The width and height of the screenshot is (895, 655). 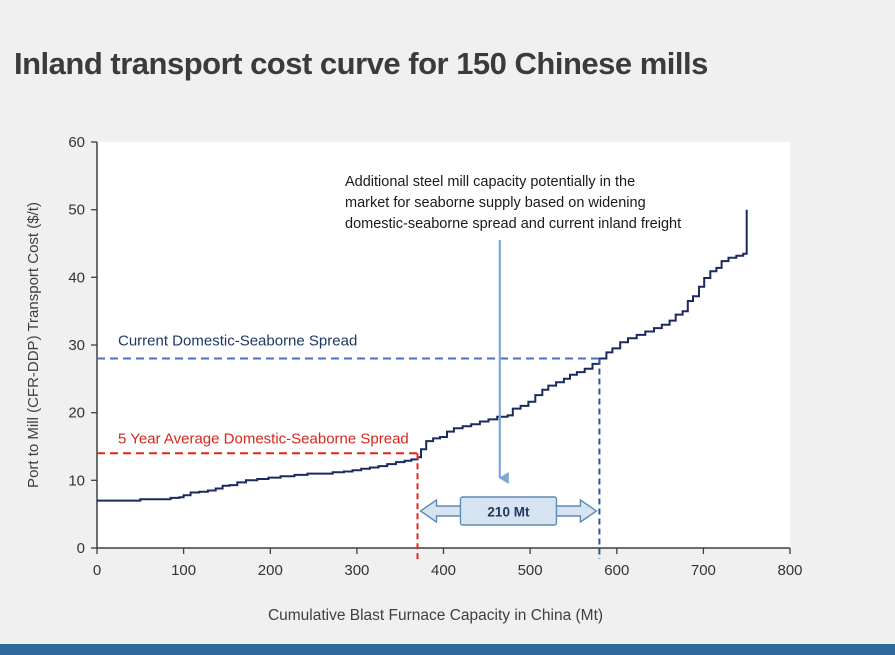 I want to click on x-axis-ticks: 0 100 200 300 400 500 600 700 800, so click(x=448, y=563).